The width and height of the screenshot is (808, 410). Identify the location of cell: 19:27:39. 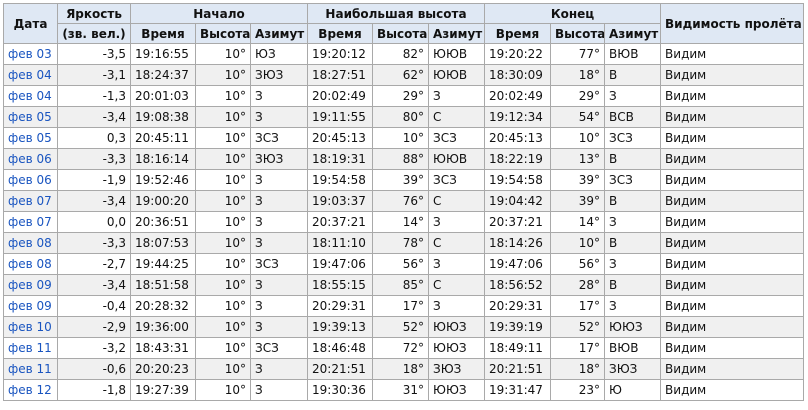
(163, 390).